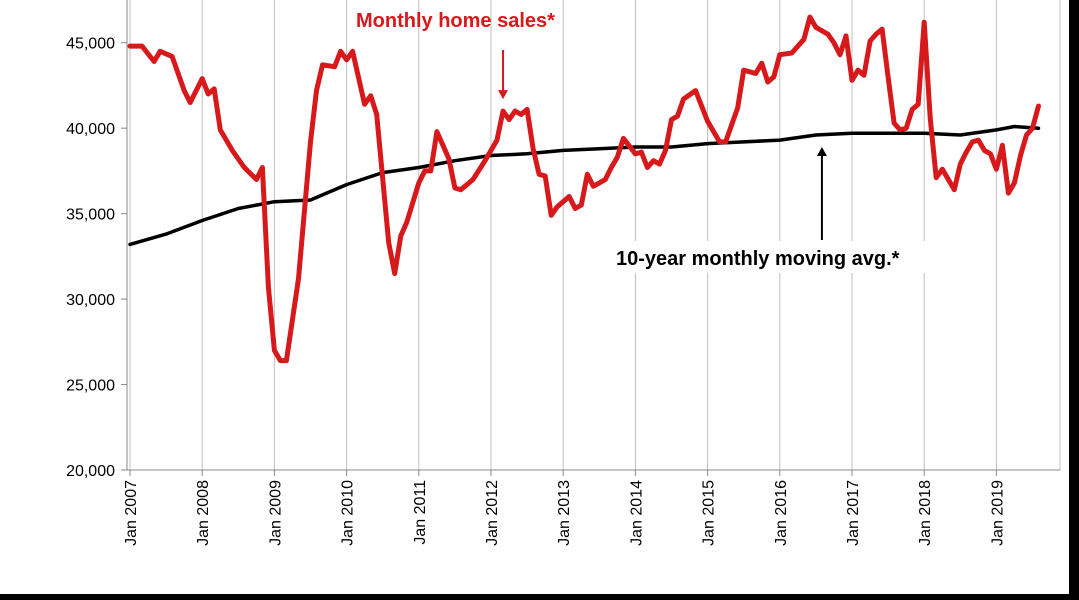  What do you see at coordinates (131, 513) in the screenshot?
I see `x-tick-label: Jan 2007` at bounding box center [131, 513].